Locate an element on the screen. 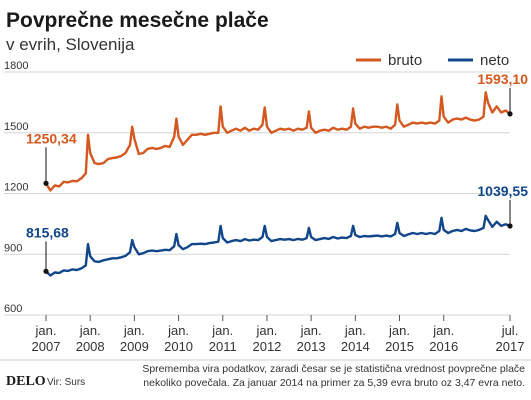 The height and width of the screenshot is (400, 531). series-line-neto is located at coordinates (278, 245).